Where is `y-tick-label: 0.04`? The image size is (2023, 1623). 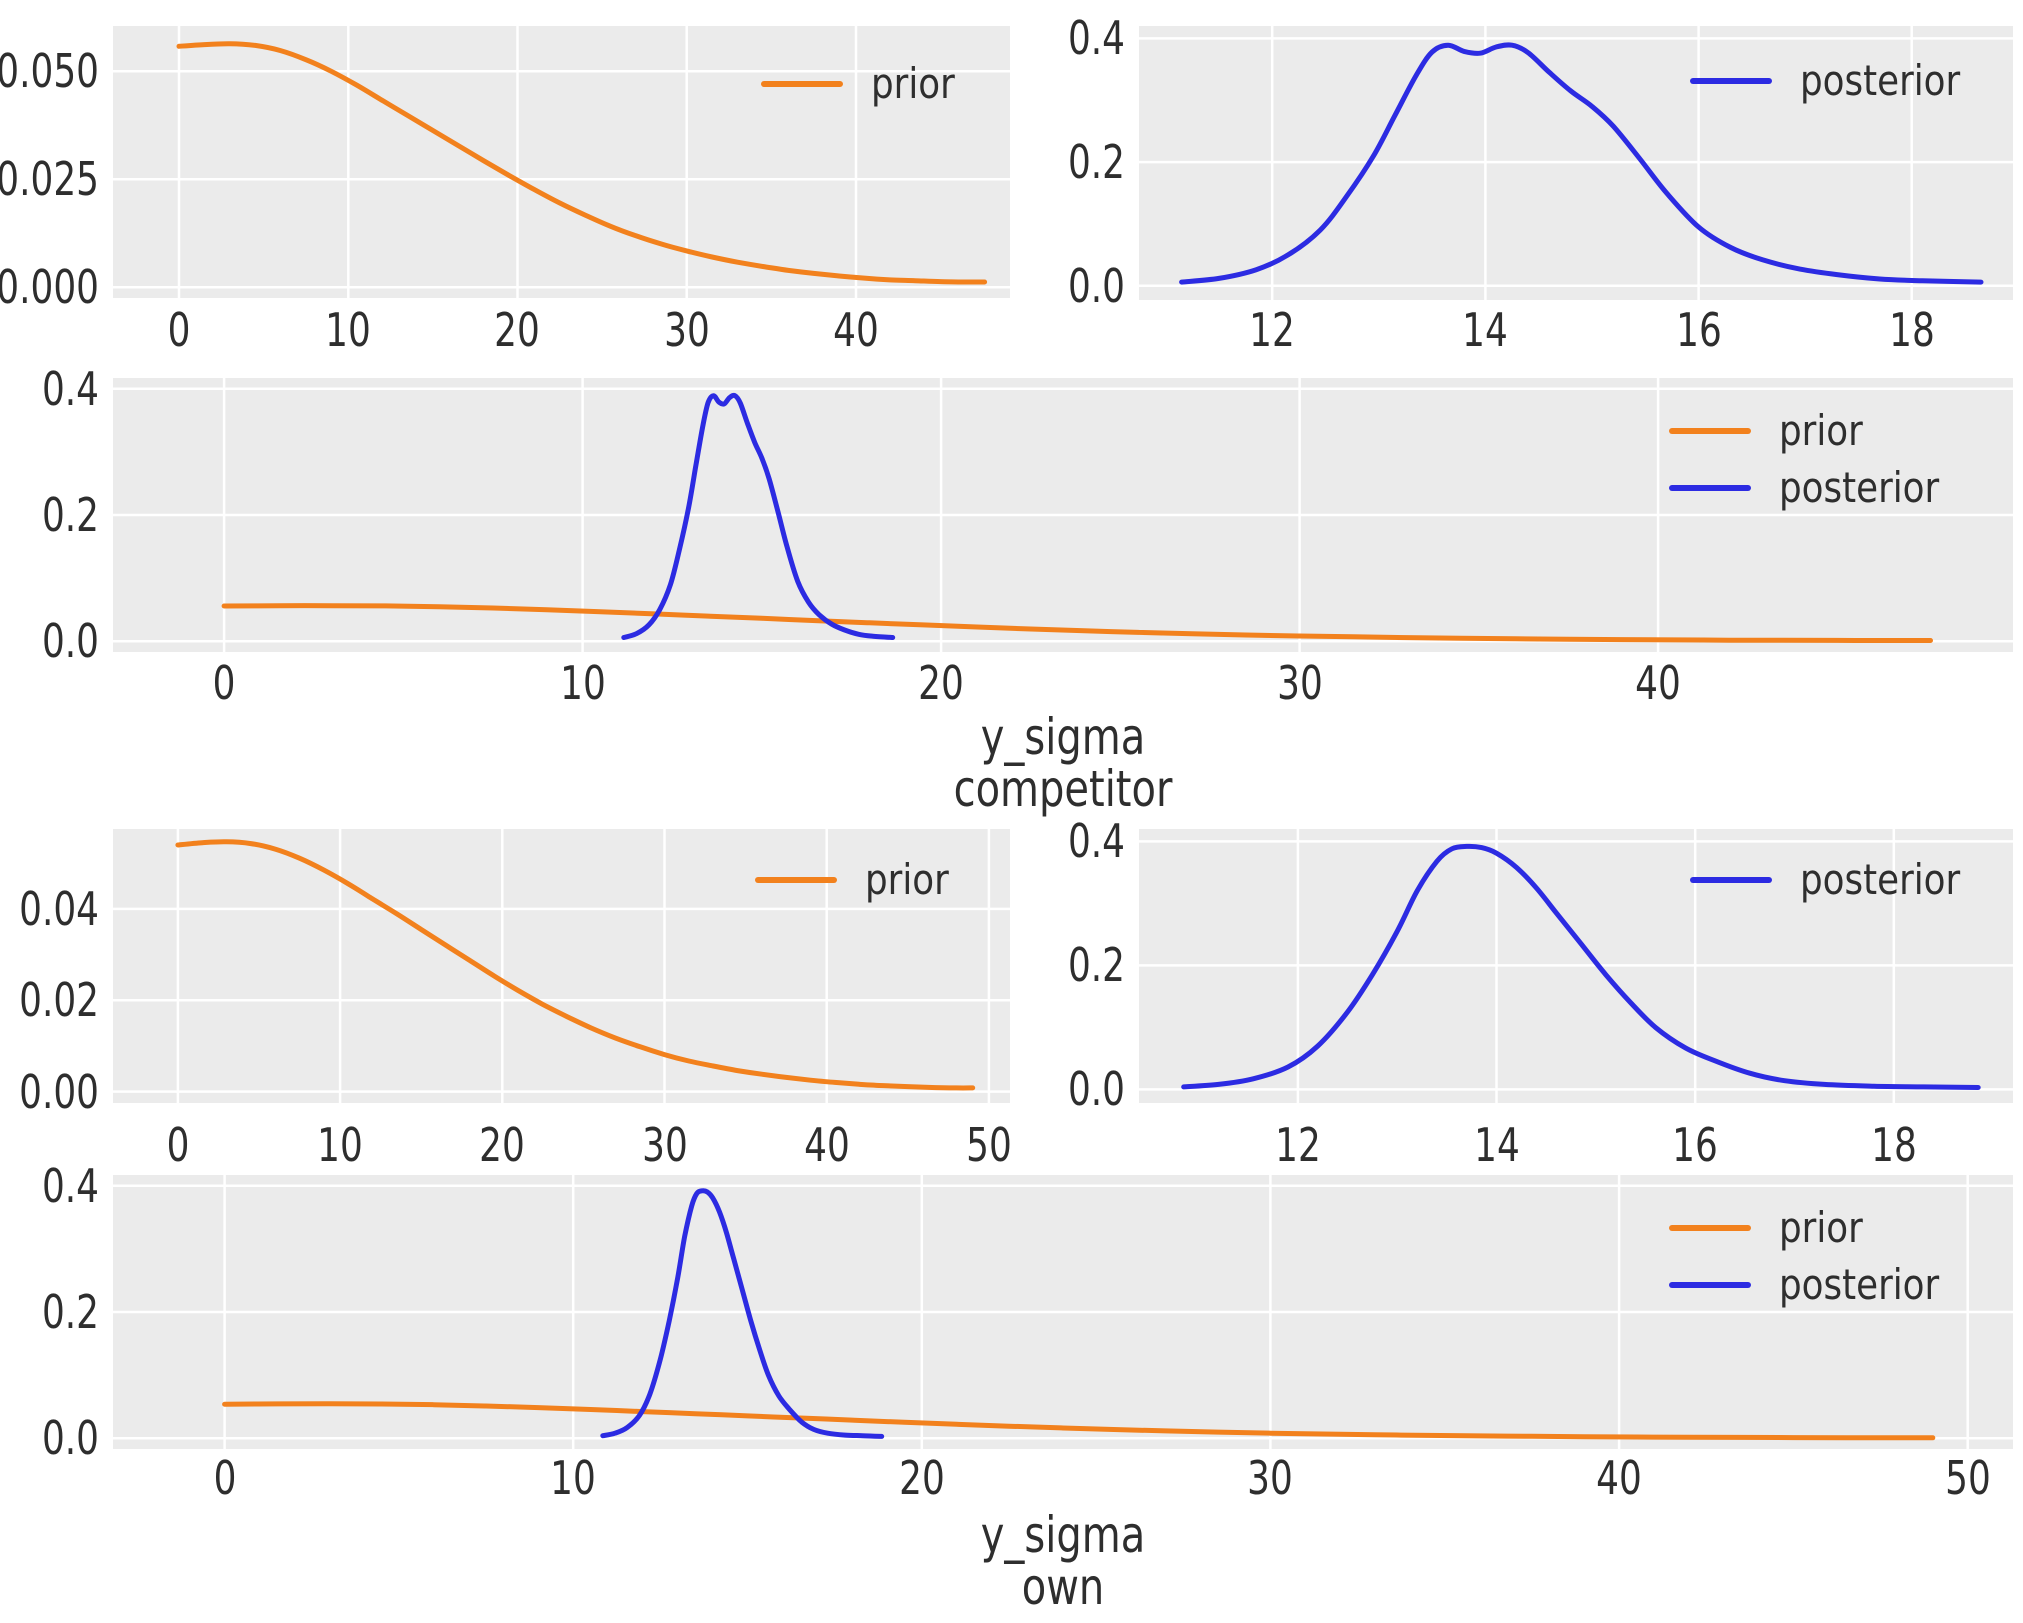 y-tick-label: 0.04 is located at coordinates (59, 908).